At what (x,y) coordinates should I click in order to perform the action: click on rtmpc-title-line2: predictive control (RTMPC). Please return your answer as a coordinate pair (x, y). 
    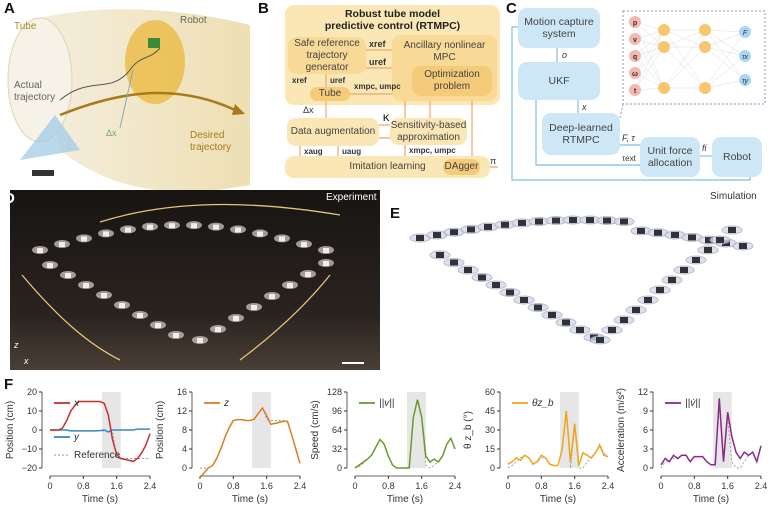
    Looking at the image, I should click on (392, 26).